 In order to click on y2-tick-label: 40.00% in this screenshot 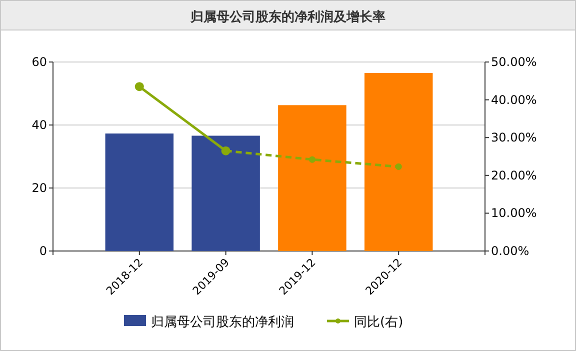, I will do `click(514, 99)`.